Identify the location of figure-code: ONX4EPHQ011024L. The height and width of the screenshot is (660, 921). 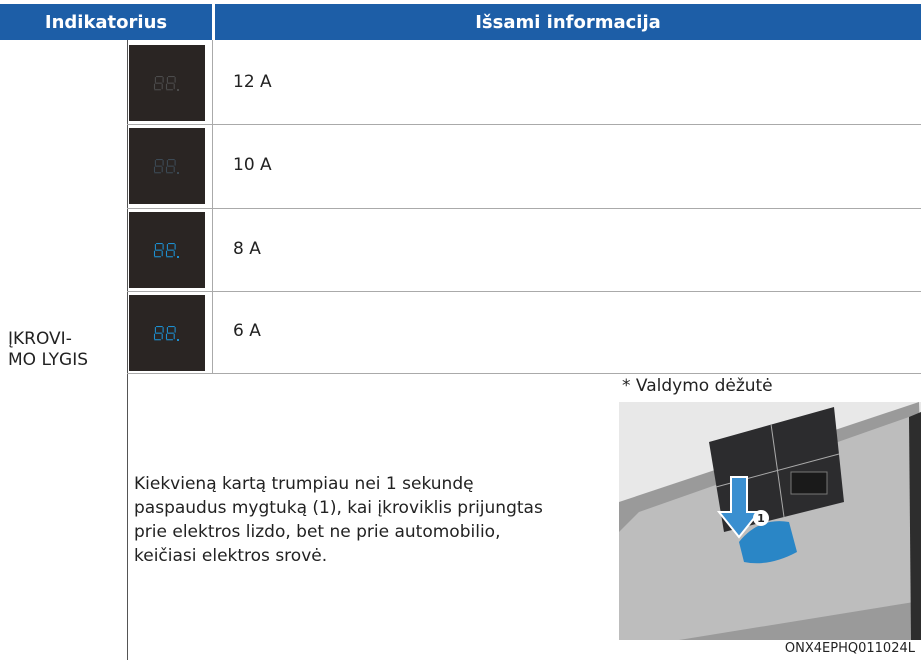
(849, 648).